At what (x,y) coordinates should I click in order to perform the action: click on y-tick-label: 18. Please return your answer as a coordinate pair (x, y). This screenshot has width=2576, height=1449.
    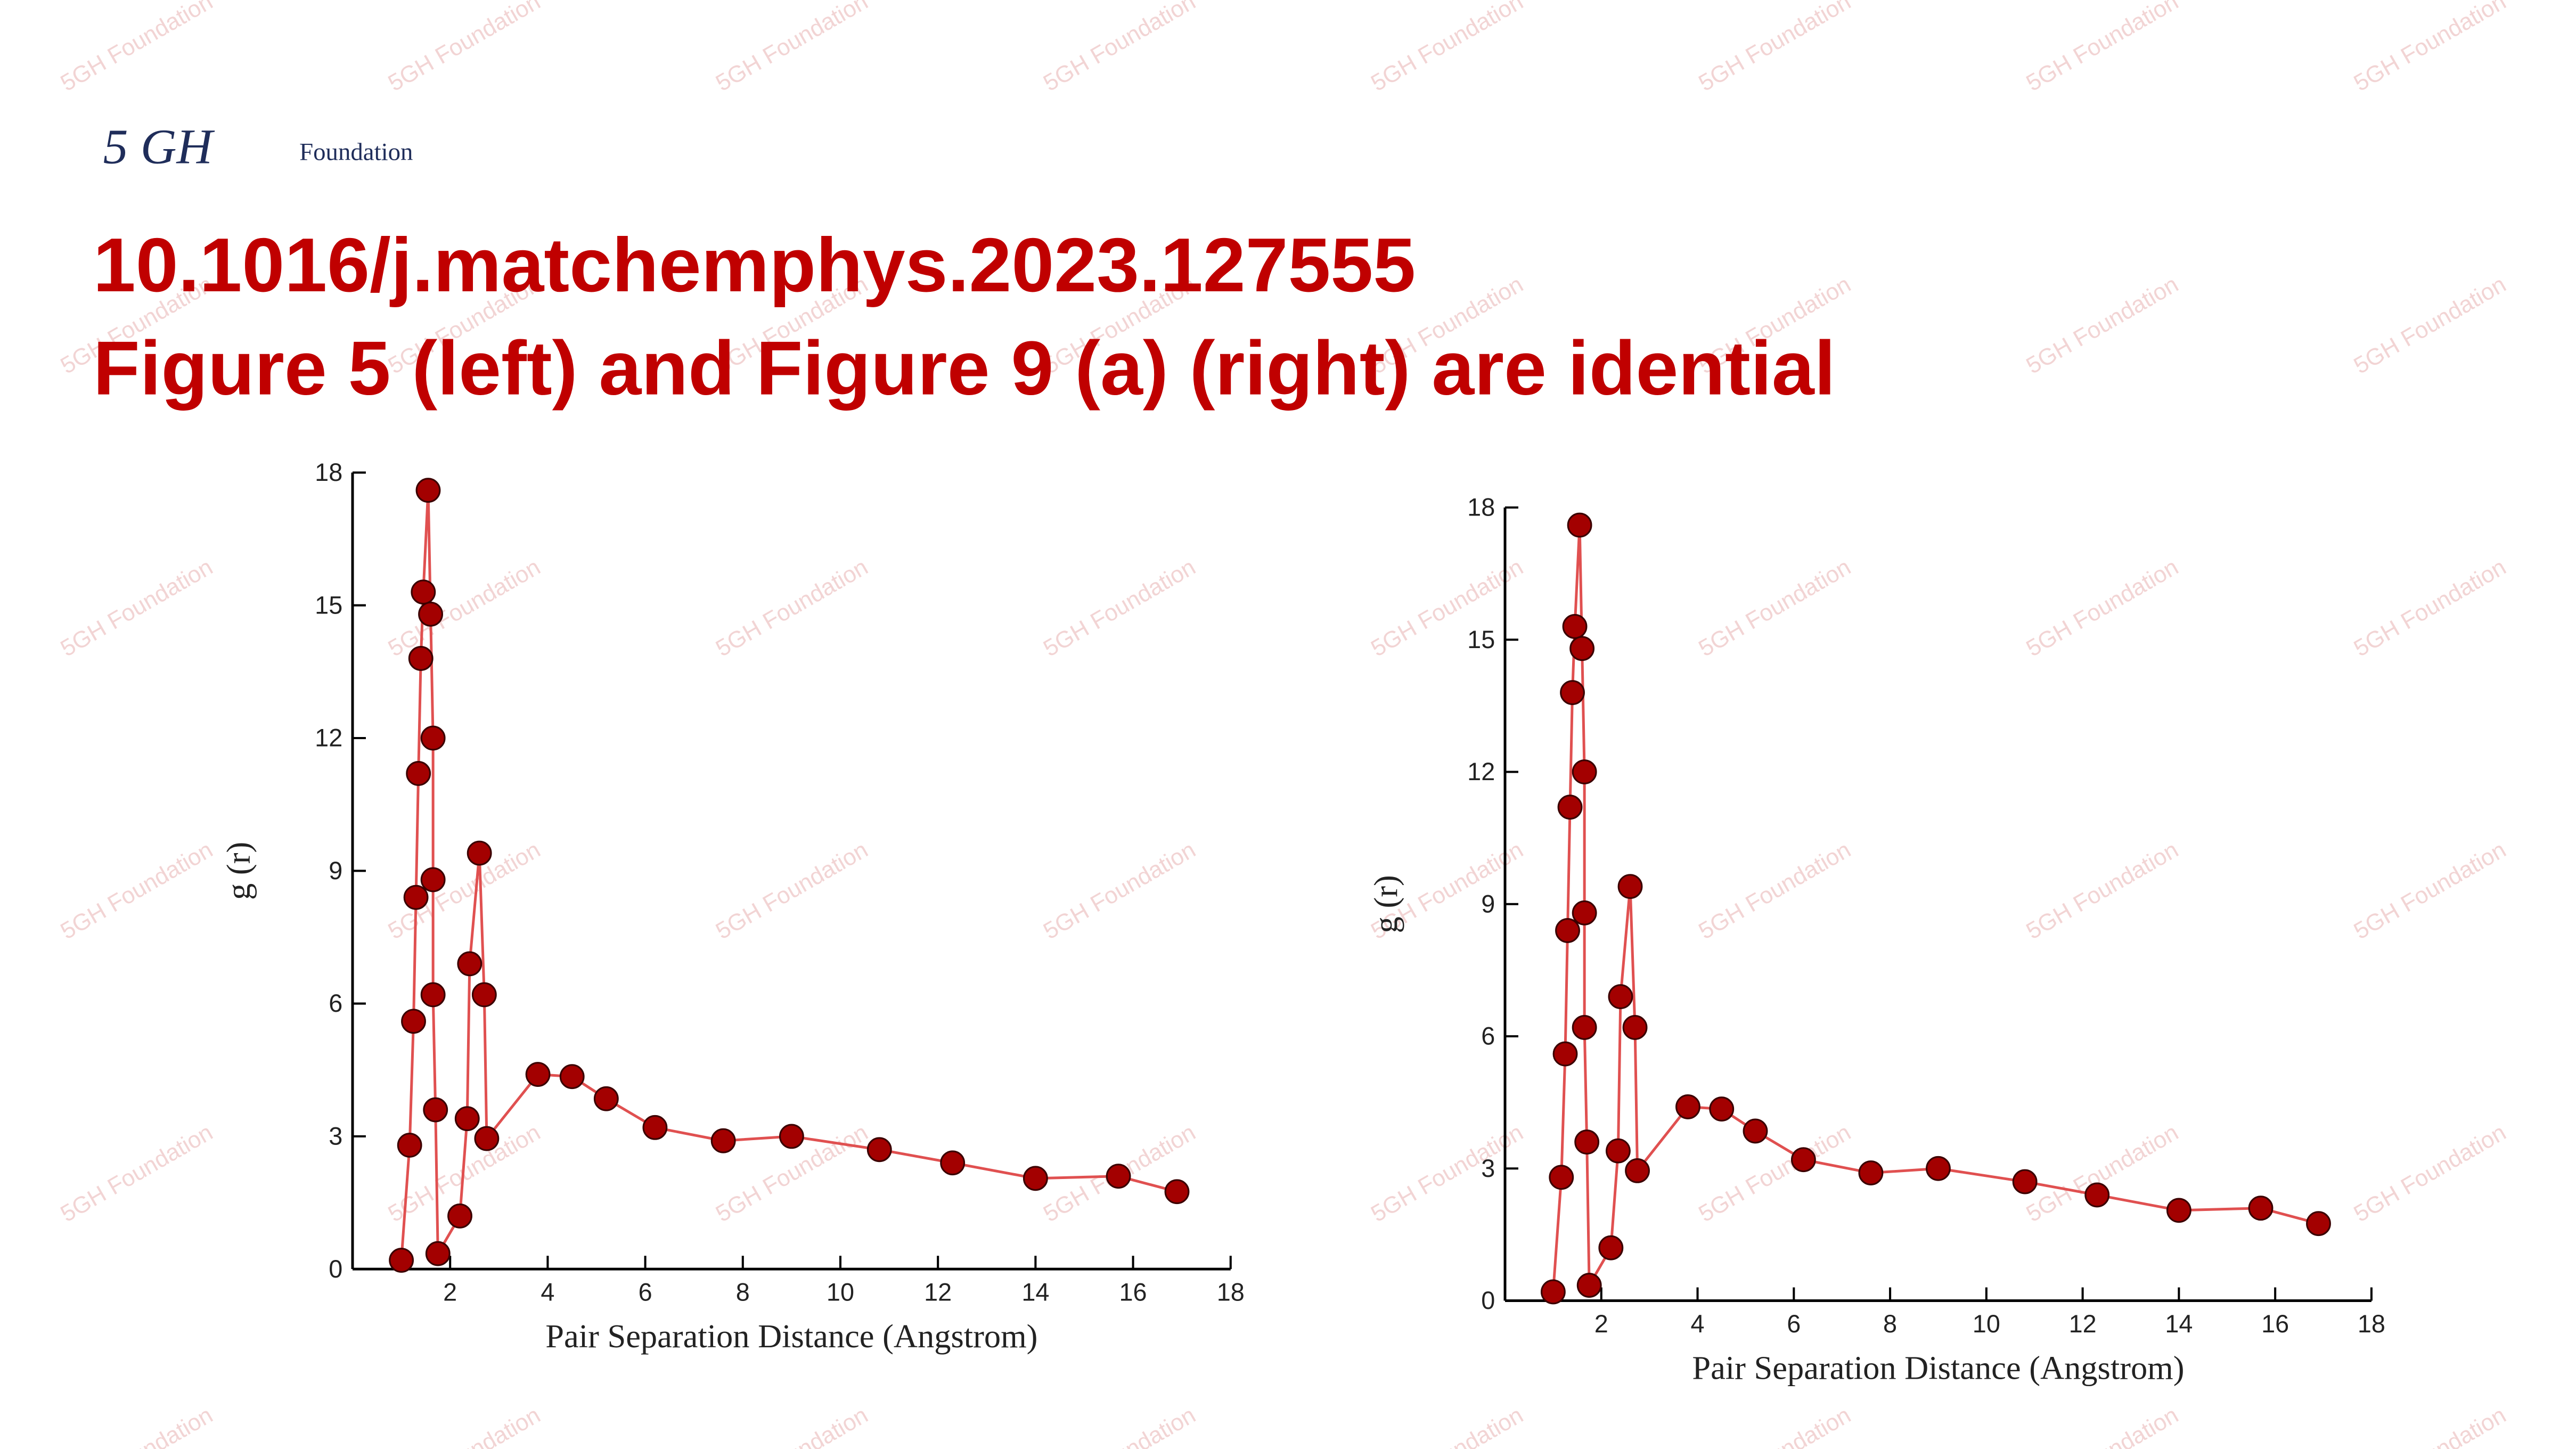
    Looking at the image, I should click on (1481, 507).